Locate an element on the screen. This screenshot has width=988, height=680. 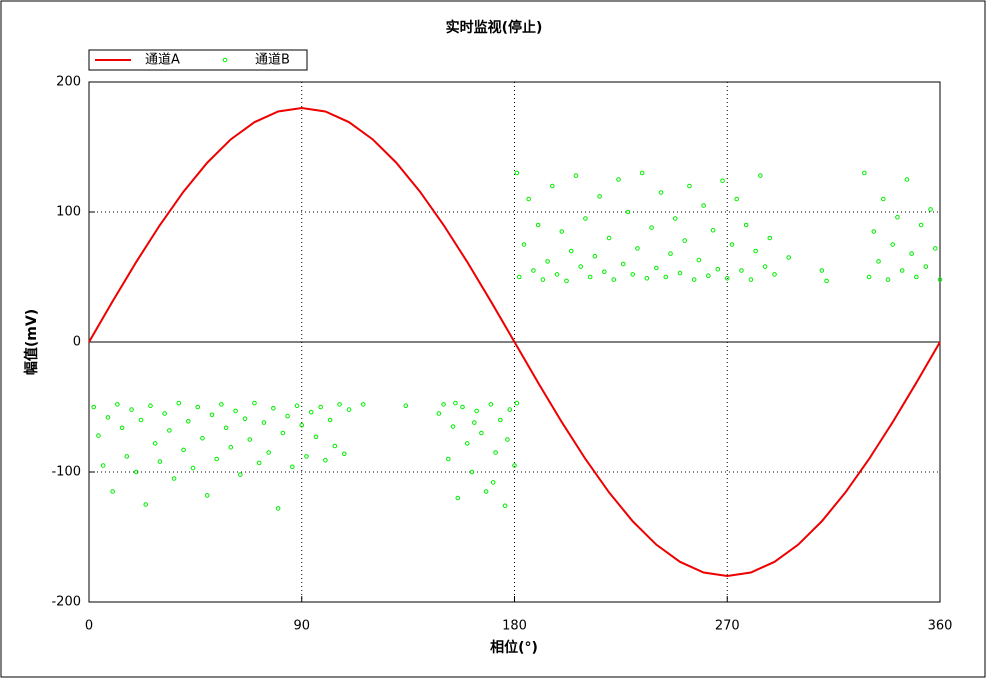
x-tick-label: 360 is located at coordinates (940, 626).